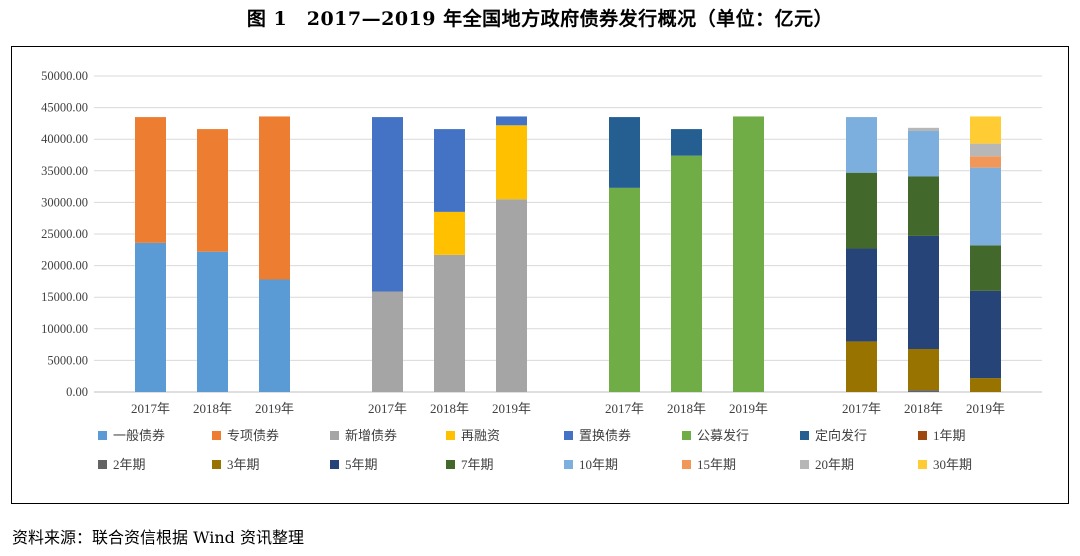 This screenshot has width=1080, height=556. I want to click on legend-label: 新增债券, so click(371, 435).